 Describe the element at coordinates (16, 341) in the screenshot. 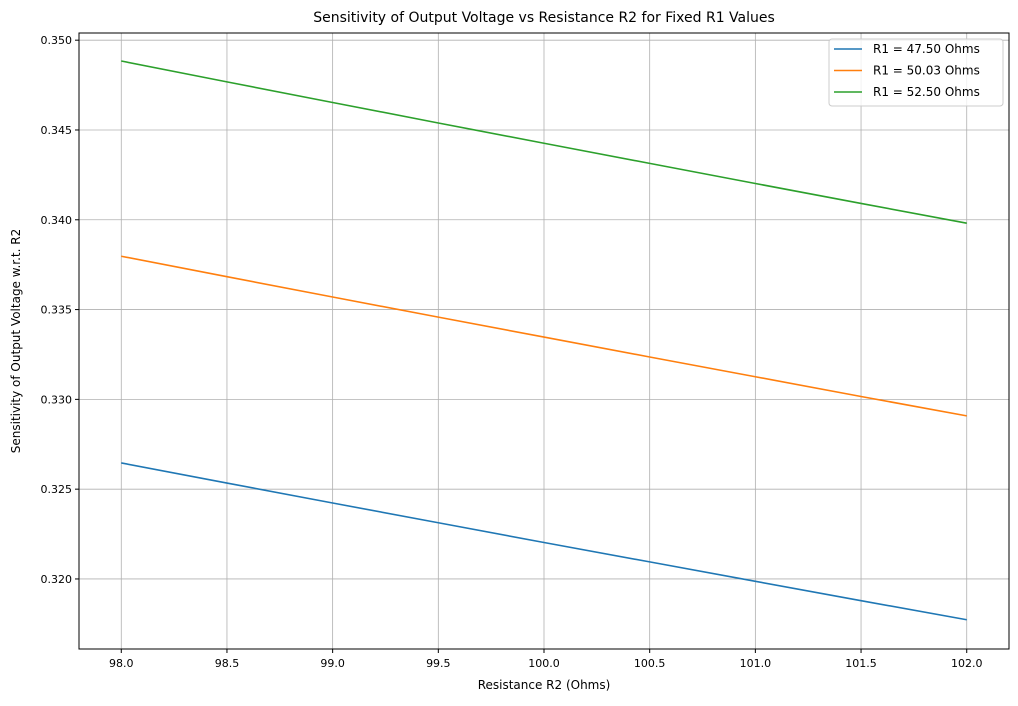

I see `y-axis-label: Sensitivity of Output Voltage w.r.t. R2` at that location.